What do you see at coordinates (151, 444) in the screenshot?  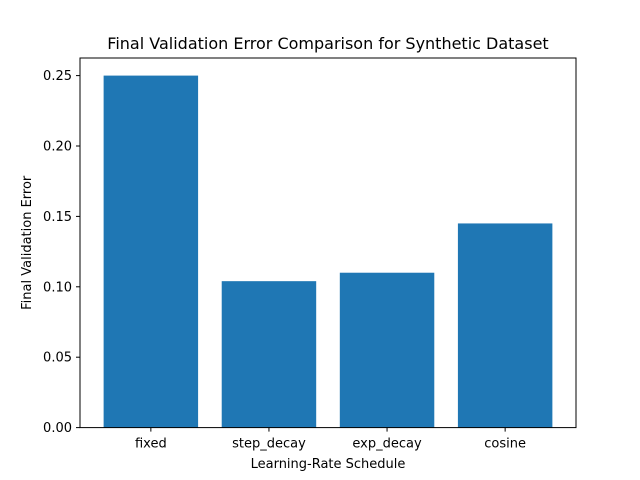 I see `x-tick-label: fixed` at bounding box center [151, 444].